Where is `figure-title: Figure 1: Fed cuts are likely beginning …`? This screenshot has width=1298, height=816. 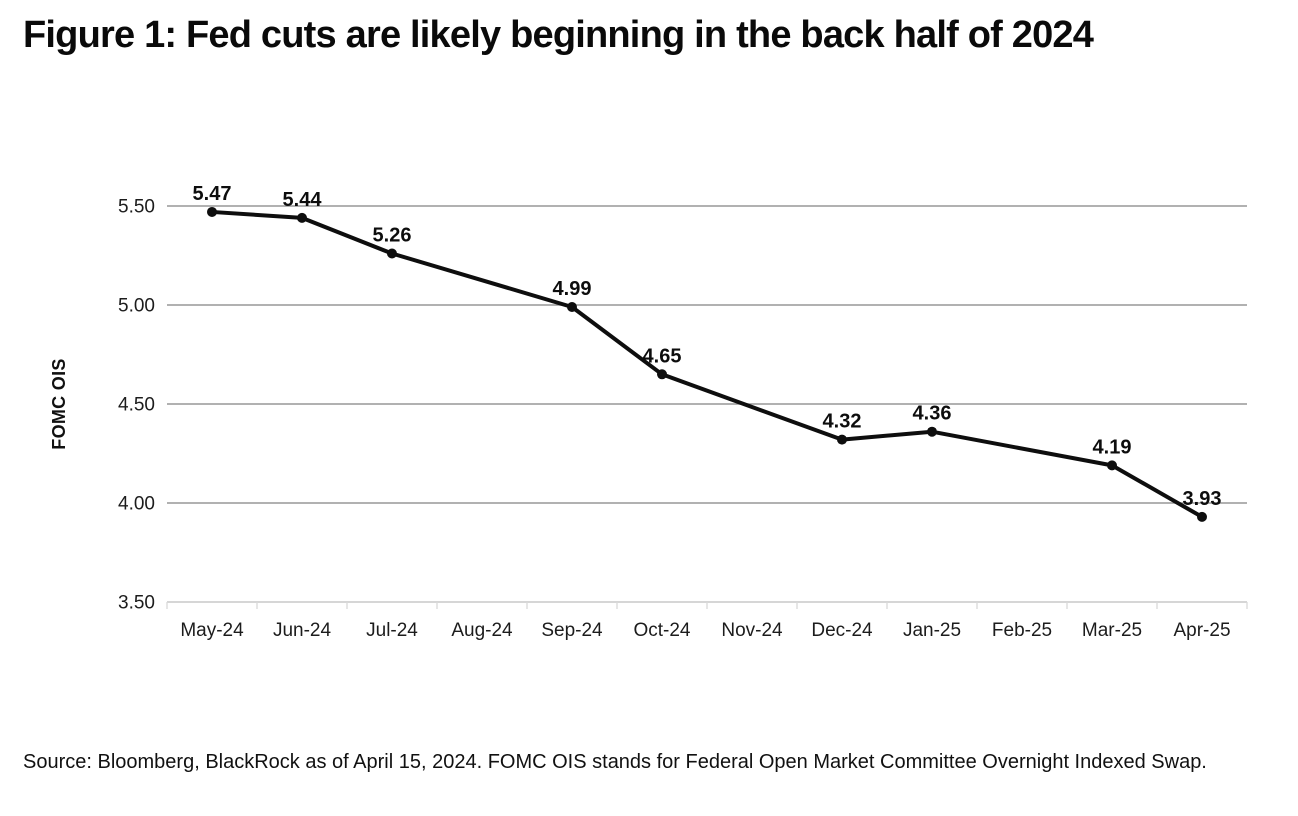
figure-title: Figure 1: Fed cuts are likely beginning … is located at coordinates (558, 35).